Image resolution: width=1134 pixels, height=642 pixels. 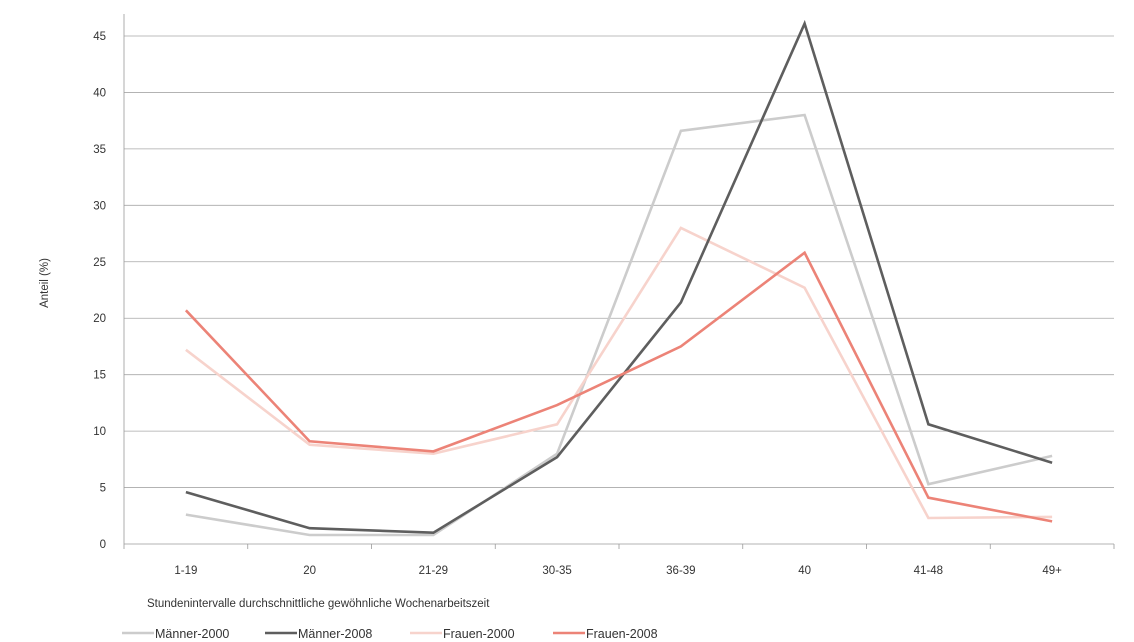 I want to click on x-tick-label: 1-19, so click(x=185, y=571).